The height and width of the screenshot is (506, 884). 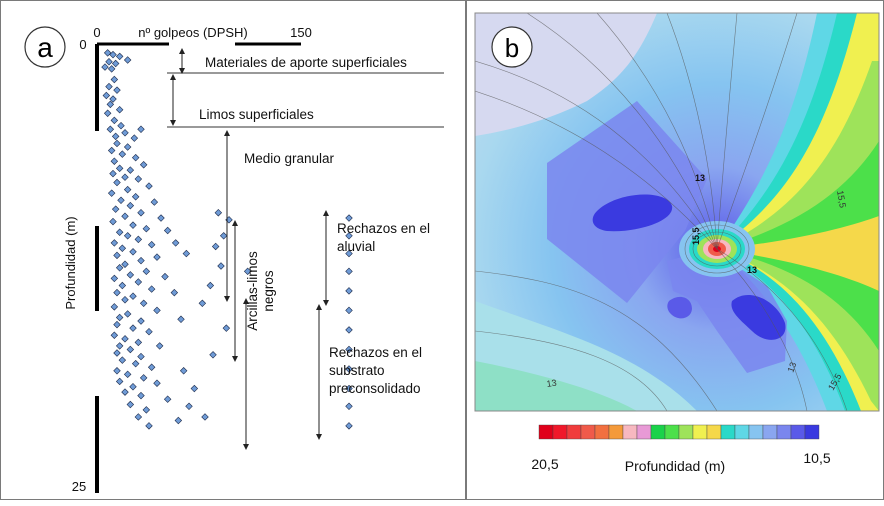 What do you see at coordinates (45, 47) in the screenshot?
I see `panel-a-badge-circle` at bounding box center [45, 47].